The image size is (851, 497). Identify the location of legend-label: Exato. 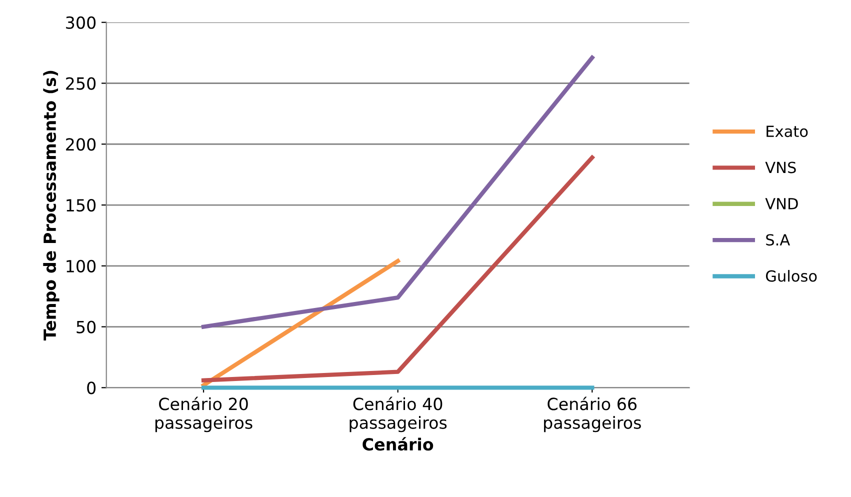
(787, 132).